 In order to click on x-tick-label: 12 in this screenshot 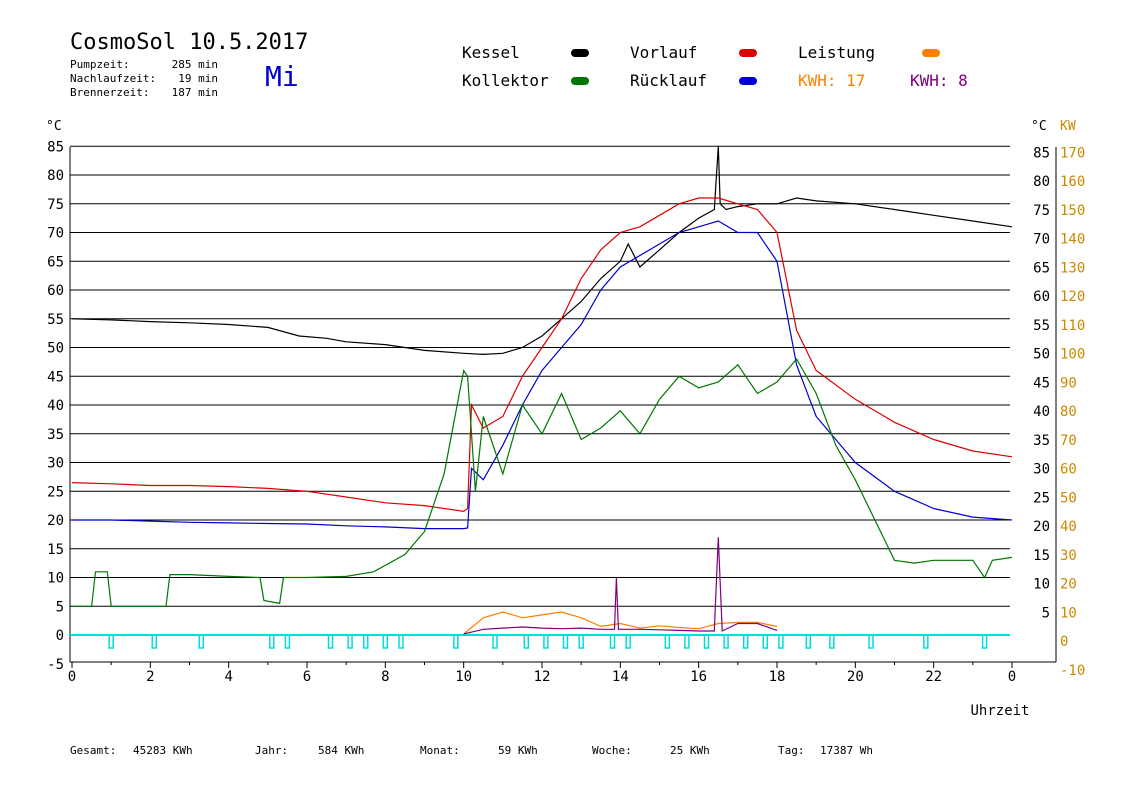, I will do `click(542, 677)`.